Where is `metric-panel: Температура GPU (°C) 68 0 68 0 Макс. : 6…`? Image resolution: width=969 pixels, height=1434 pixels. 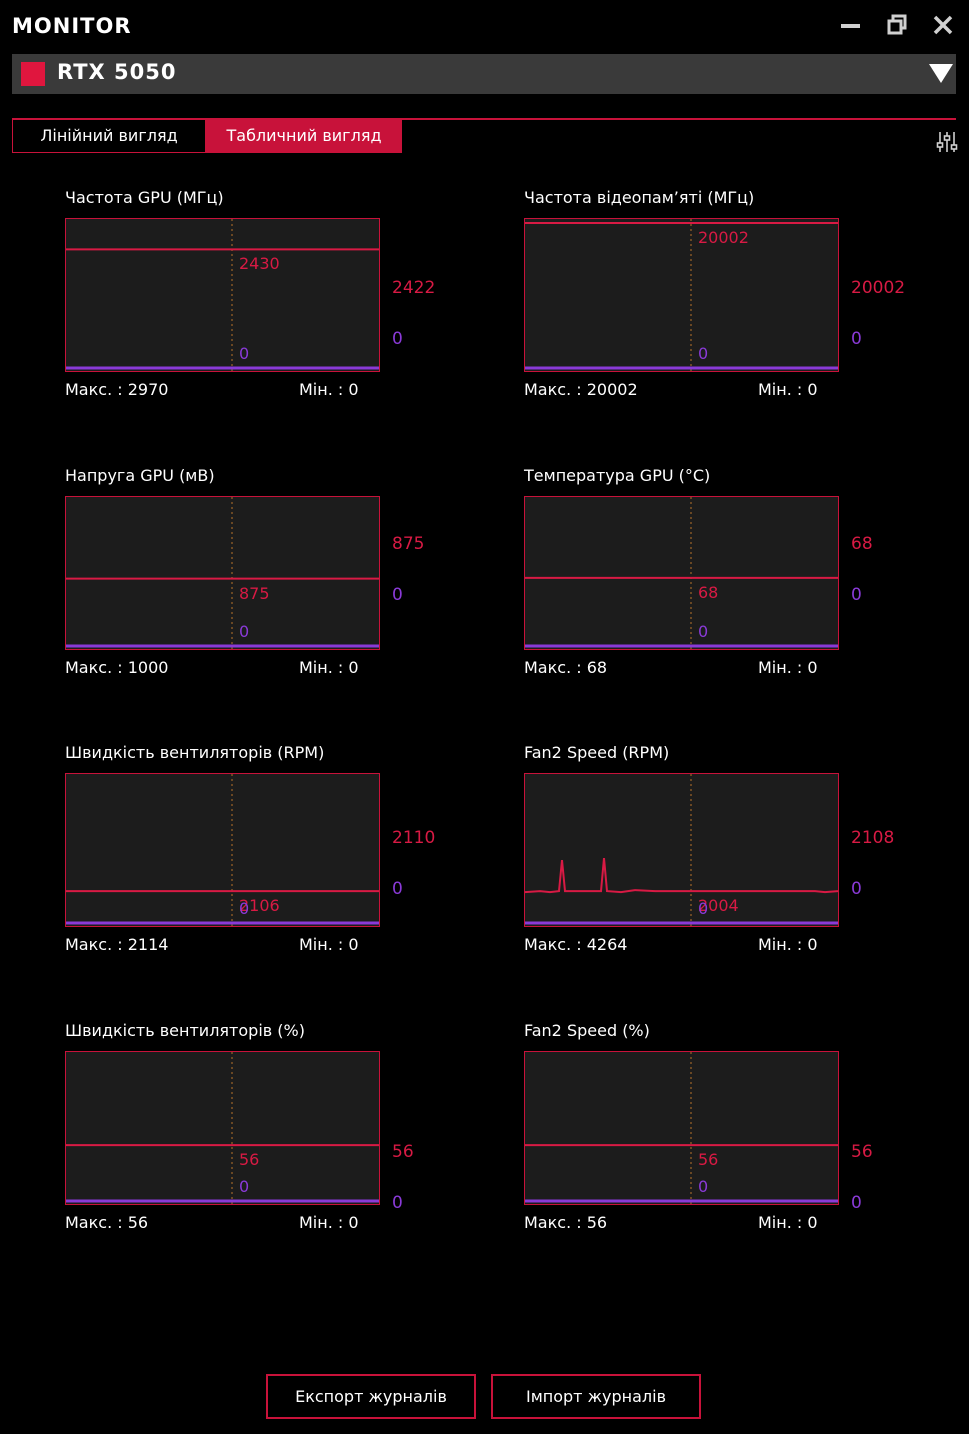
metric-panel: Температура GPU (°C) 68 0 68 0 Макс. : 6… is located at coordinates (724, 581).